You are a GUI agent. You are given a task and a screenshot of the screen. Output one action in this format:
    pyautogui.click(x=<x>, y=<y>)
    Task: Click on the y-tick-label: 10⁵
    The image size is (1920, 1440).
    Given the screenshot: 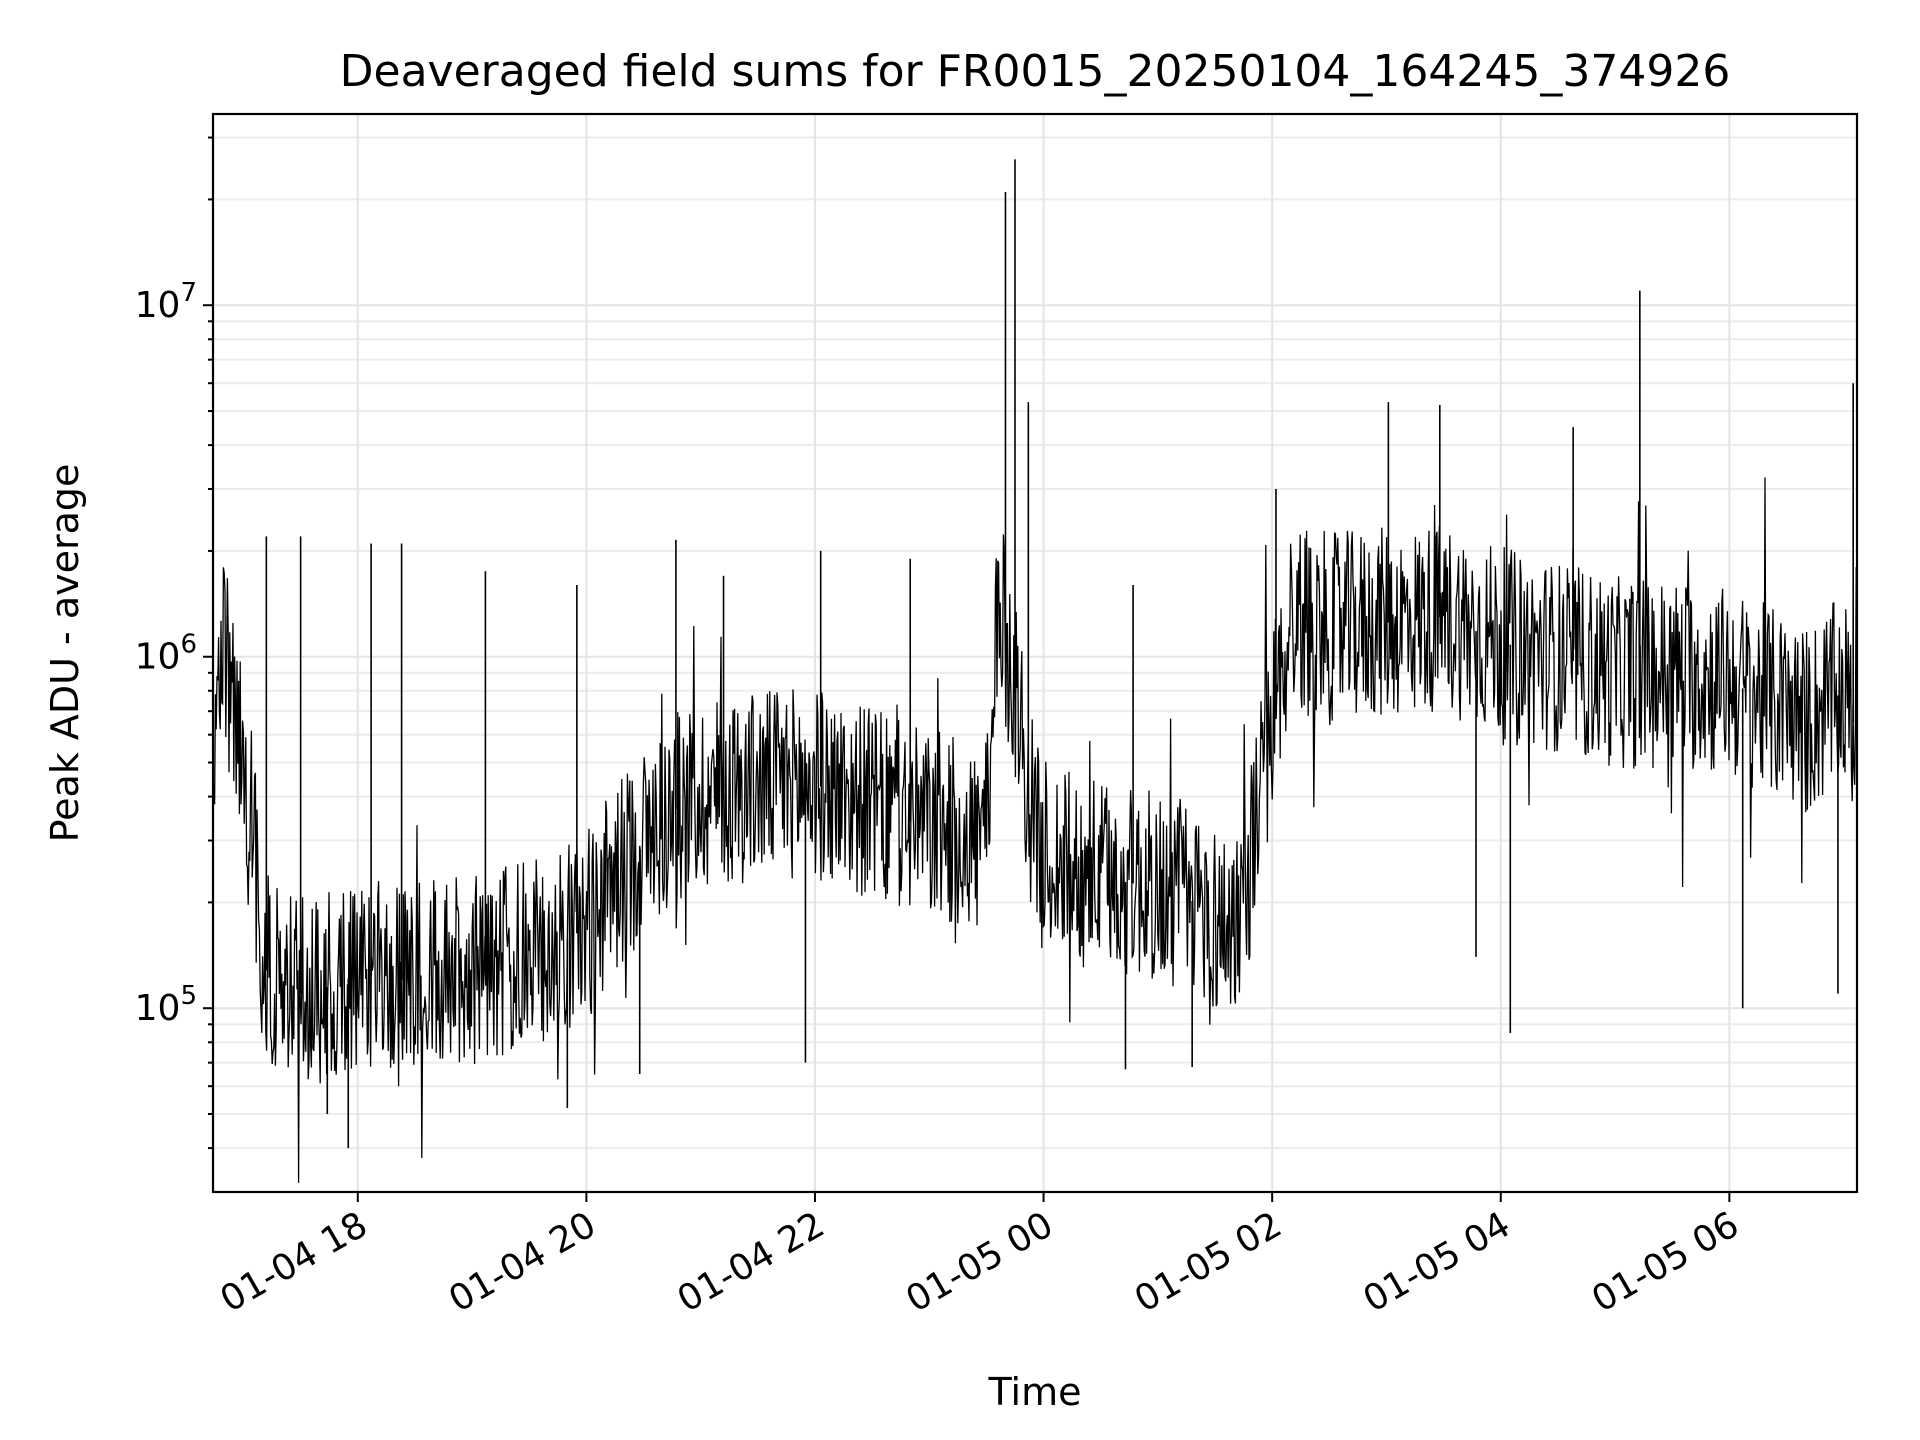 What is the action you would take?
    pyautogui.click(x=166, y=1005)
    